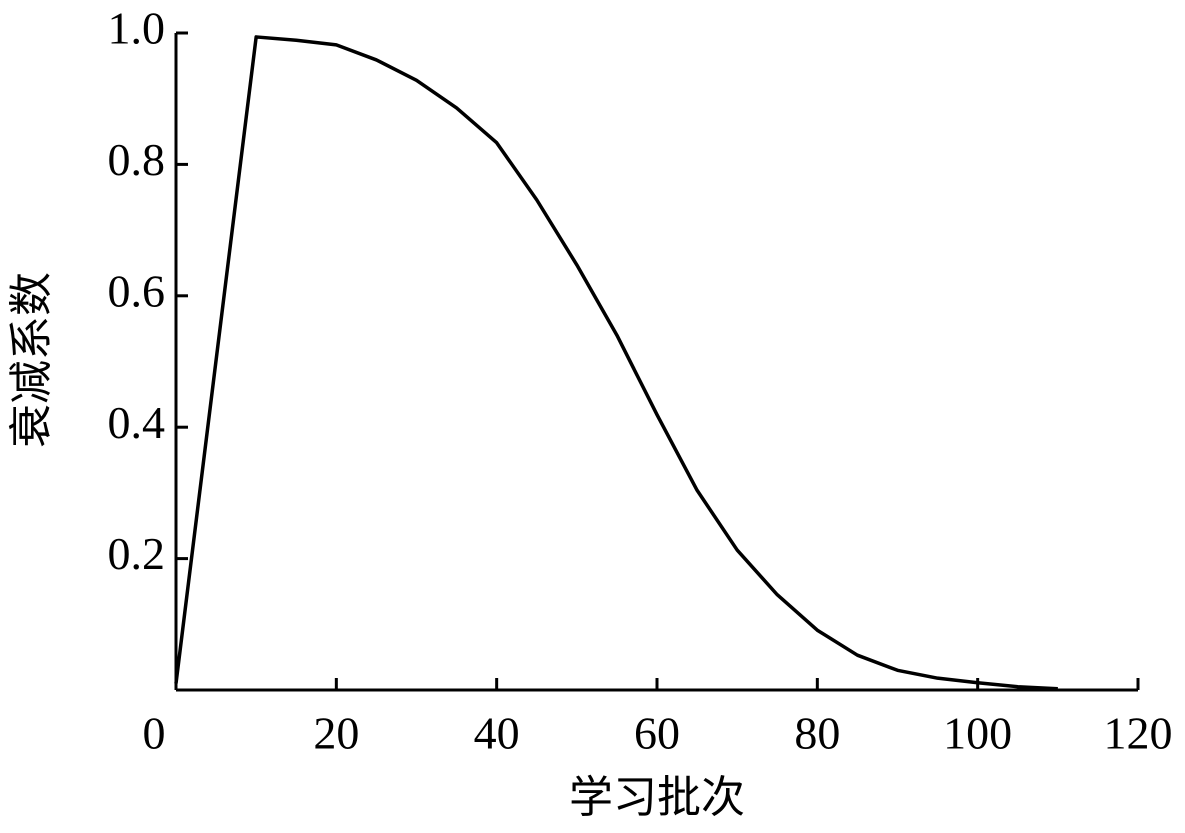 The height and width of the screenshot is (833, 1185). What do you see at coordinates (817, 733) in the screenshot?
I see `x-tick-label: 80` at bounding box center [817, 733].